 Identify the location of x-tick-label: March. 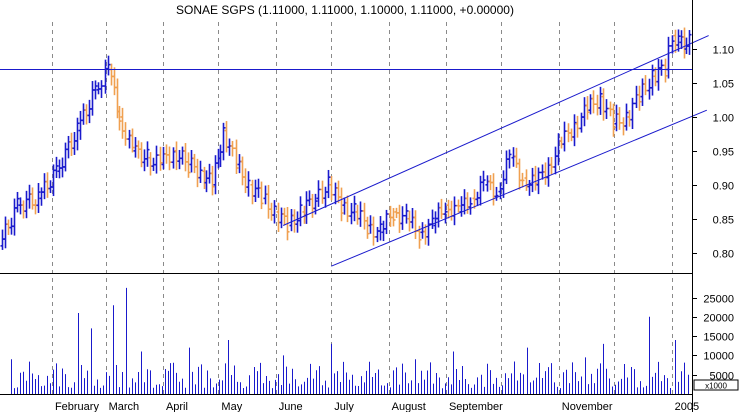
(124, 406).